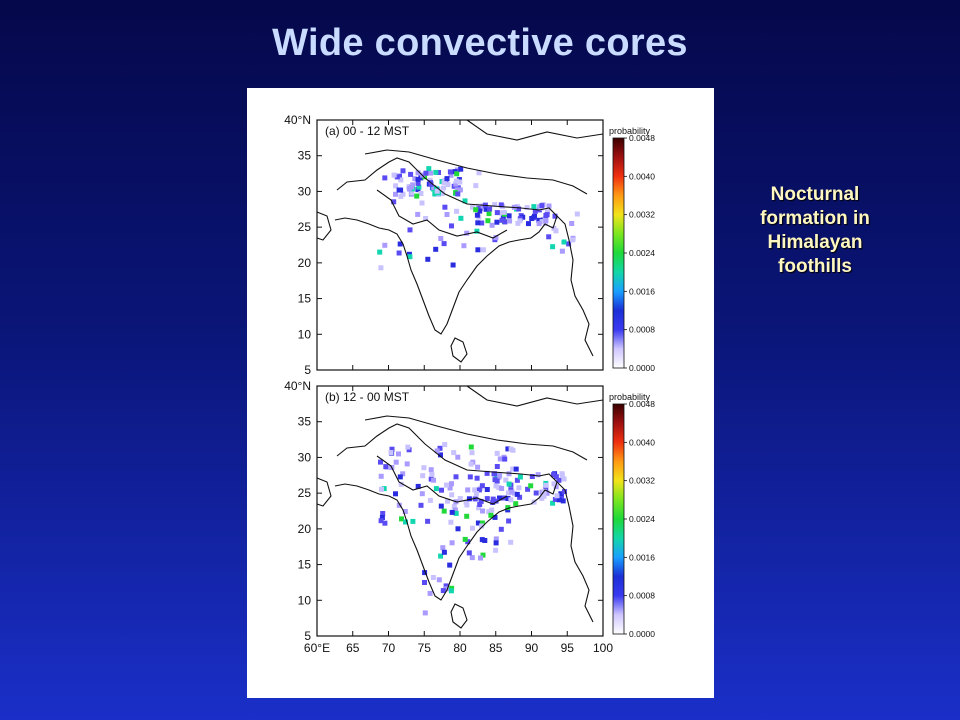 The height and width of the screenshot is (720, 960). Describe the element at coordinates (815, 267) in the screenshot. I see `annotation-line-4: foothills` at that location.